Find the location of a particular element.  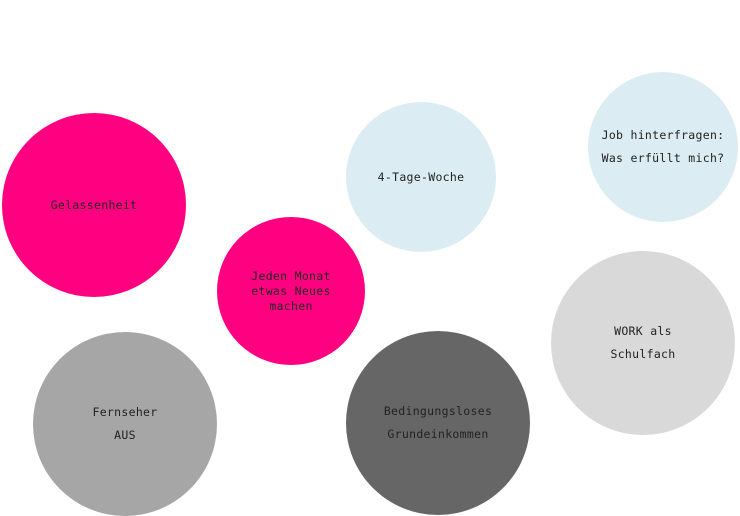

bubble-label: Gelassenheit is located at coordinates (94, 204).